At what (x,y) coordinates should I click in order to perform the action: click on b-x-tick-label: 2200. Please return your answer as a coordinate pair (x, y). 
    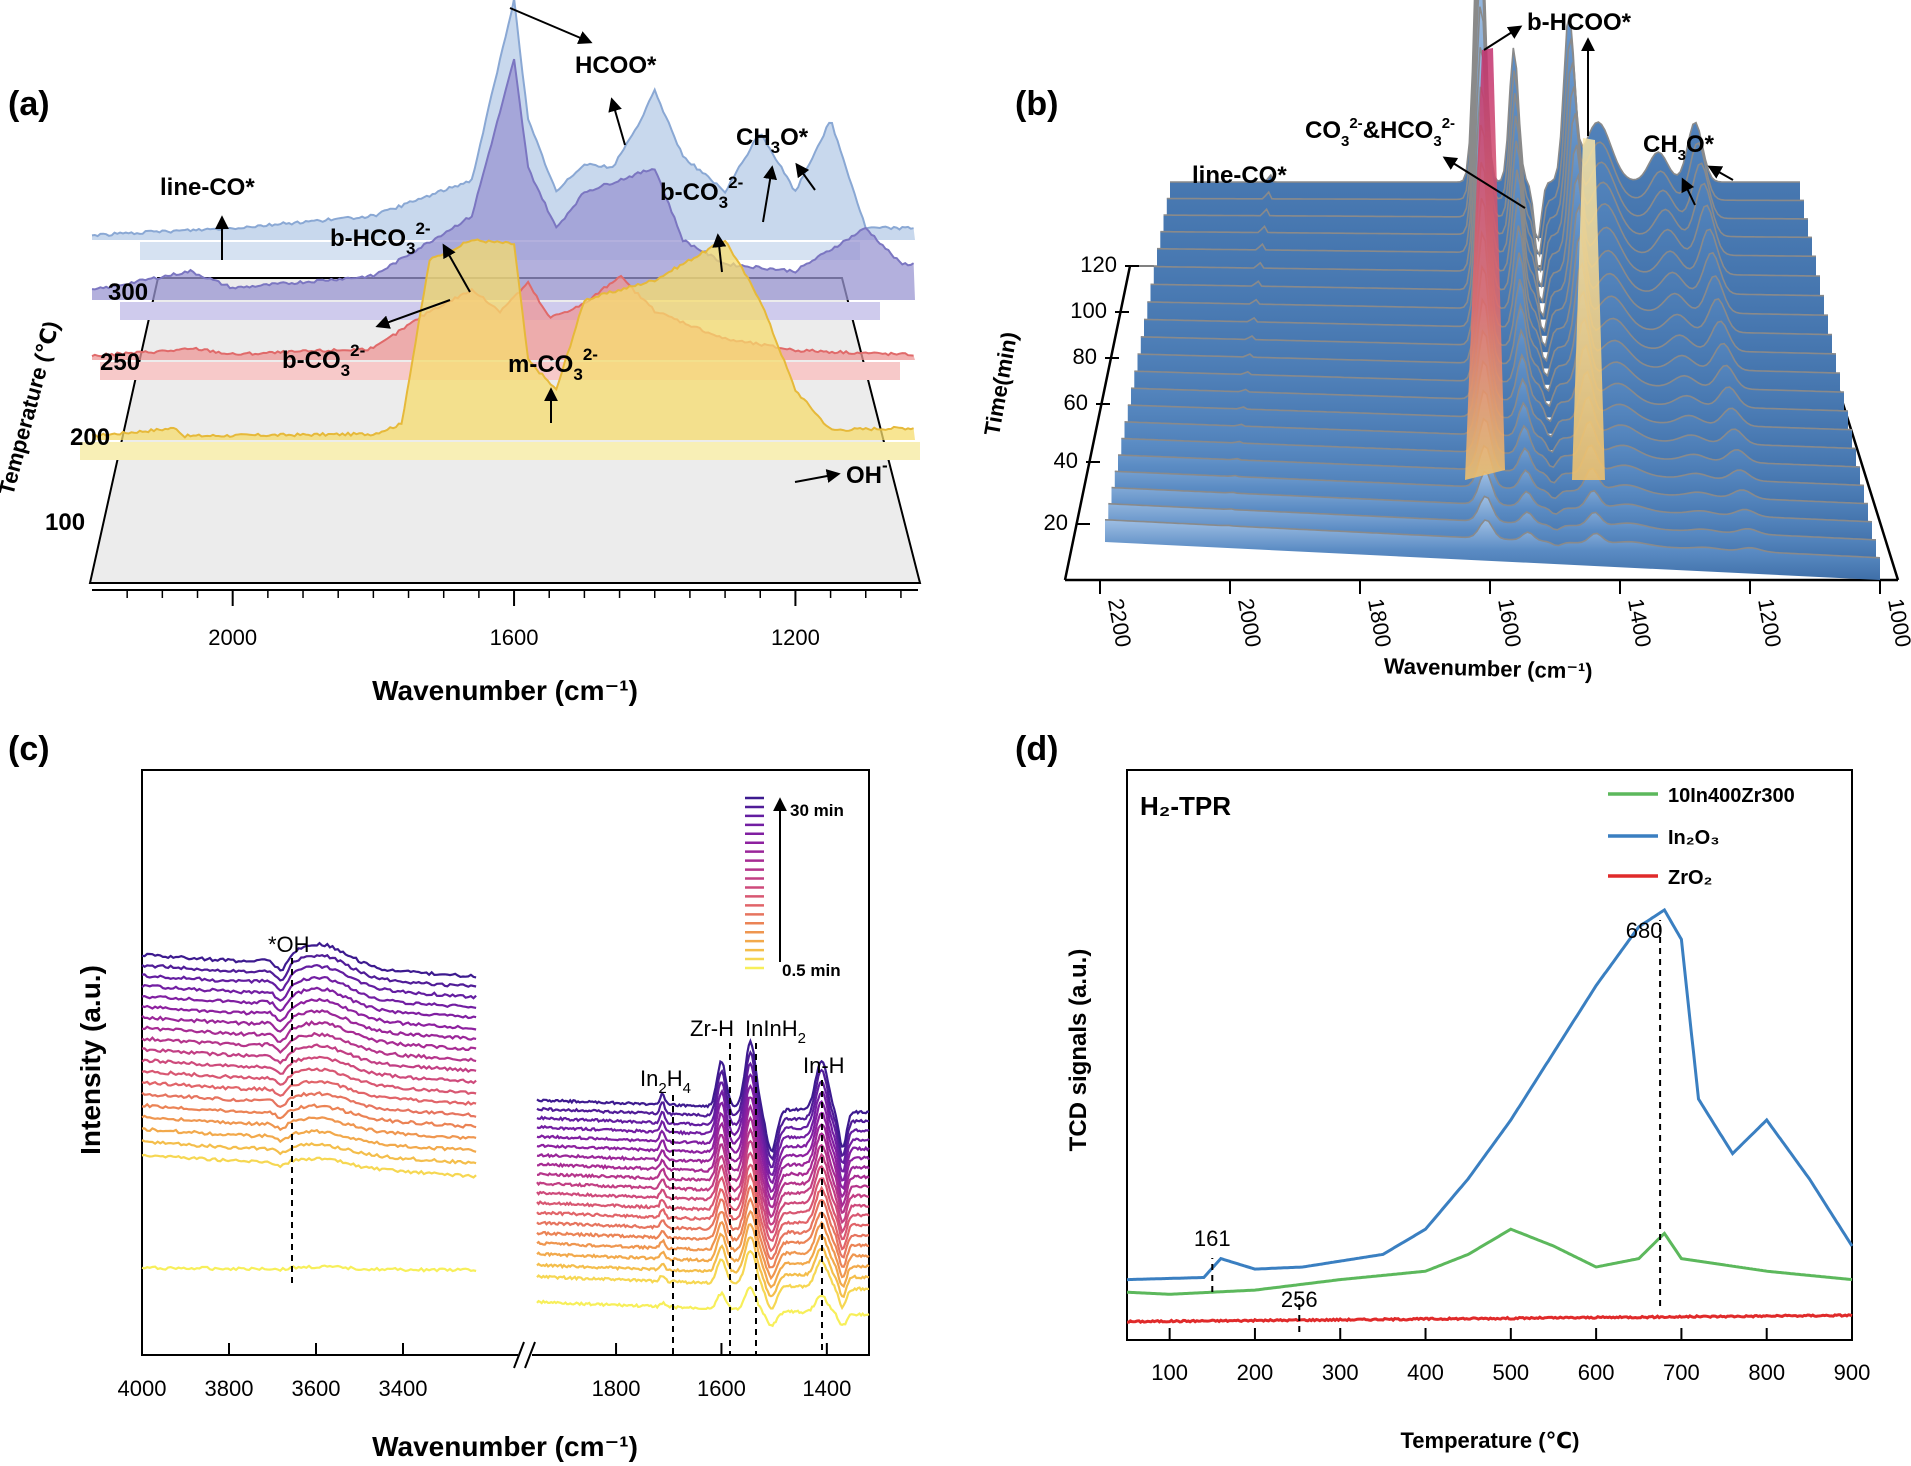
    Looking at the image, I should click on (1119, 623).